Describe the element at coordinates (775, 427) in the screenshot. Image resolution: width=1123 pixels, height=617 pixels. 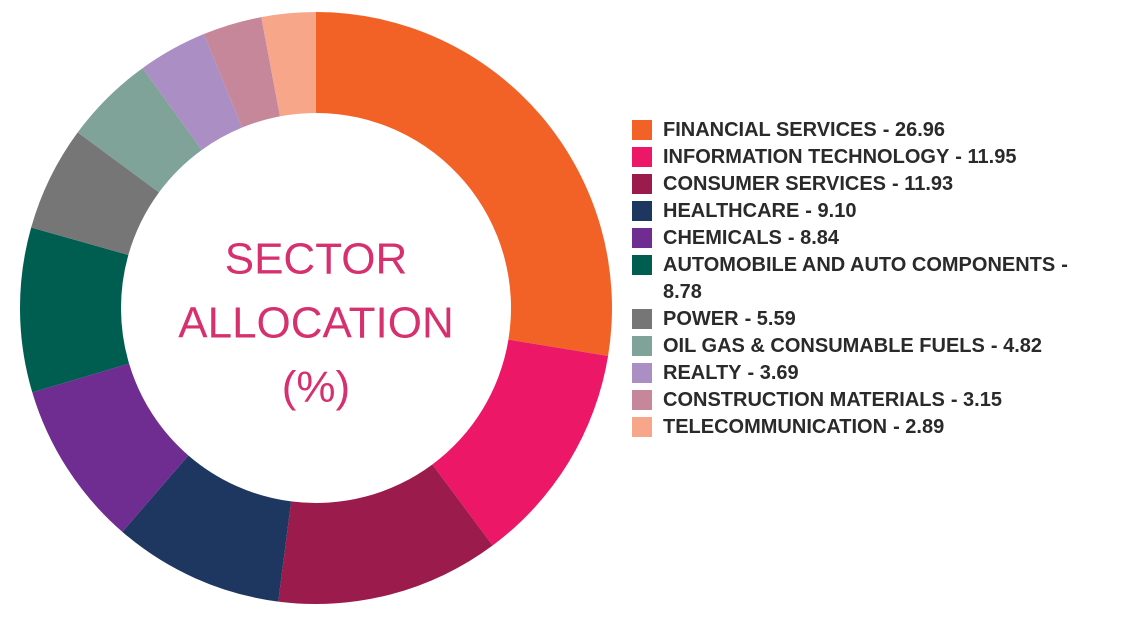
I see `legend-label: TELECOMMUNICATION` at that location.